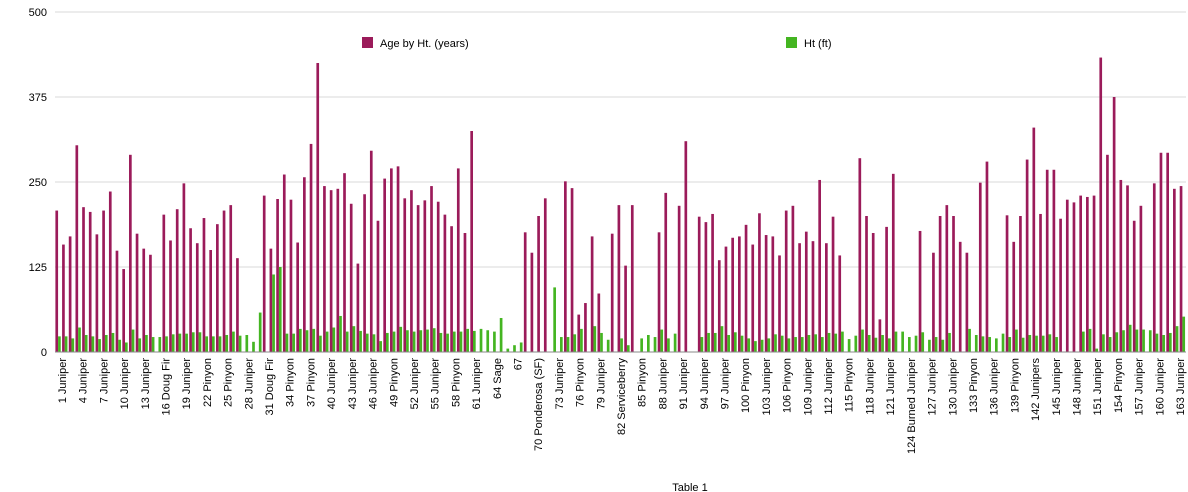 This screenshot has height=492, width=1188. What do you see at coordinates (1119, 385) in the screenshot?
I see `x-tick-label-51: 154 Pinyon` at bounding box center [1119, 385].